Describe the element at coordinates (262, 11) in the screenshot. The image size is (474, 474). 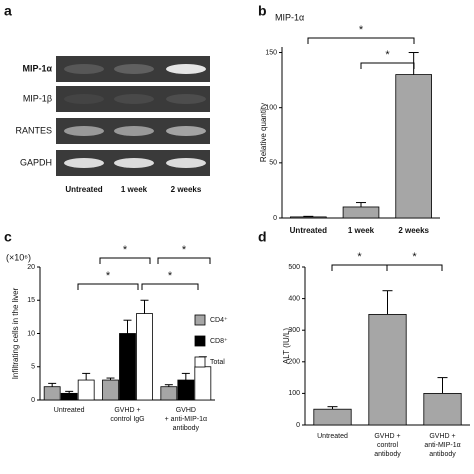
I see `panel-label: b` at that location.